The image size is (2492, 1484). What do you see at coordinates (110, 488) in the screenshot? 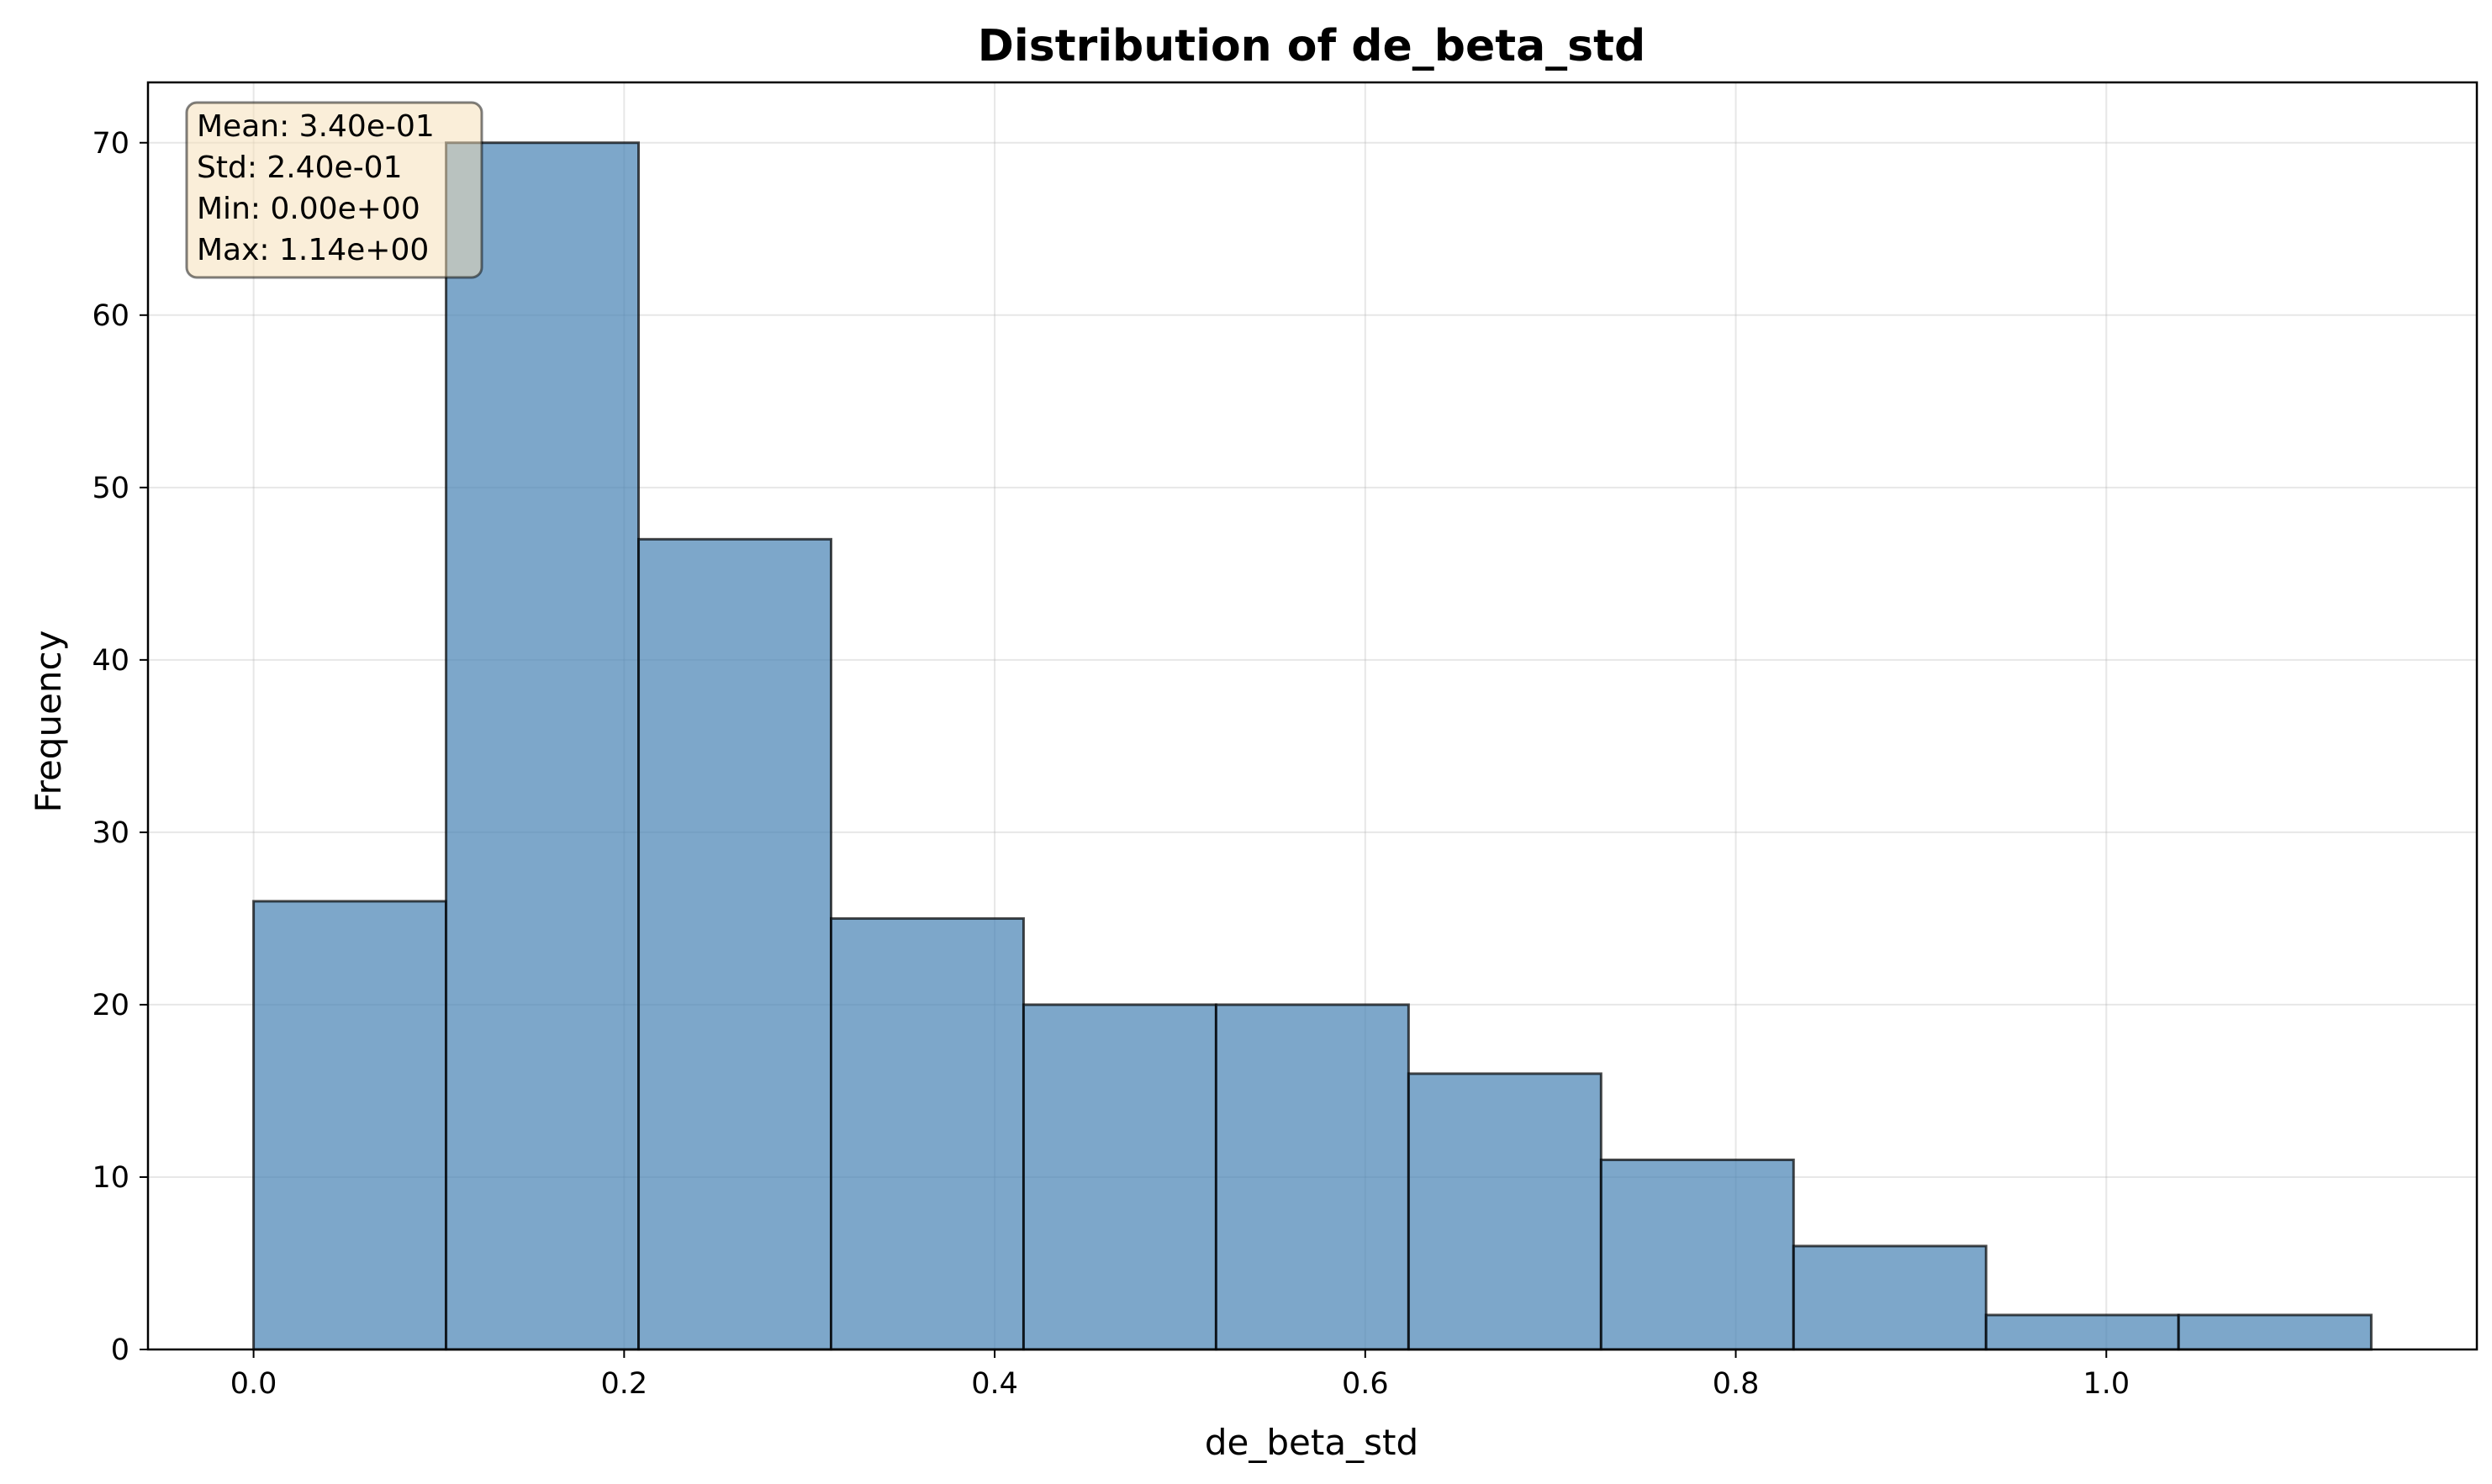
I see `y-tick-label: 50` at bounding box center [110, 488].